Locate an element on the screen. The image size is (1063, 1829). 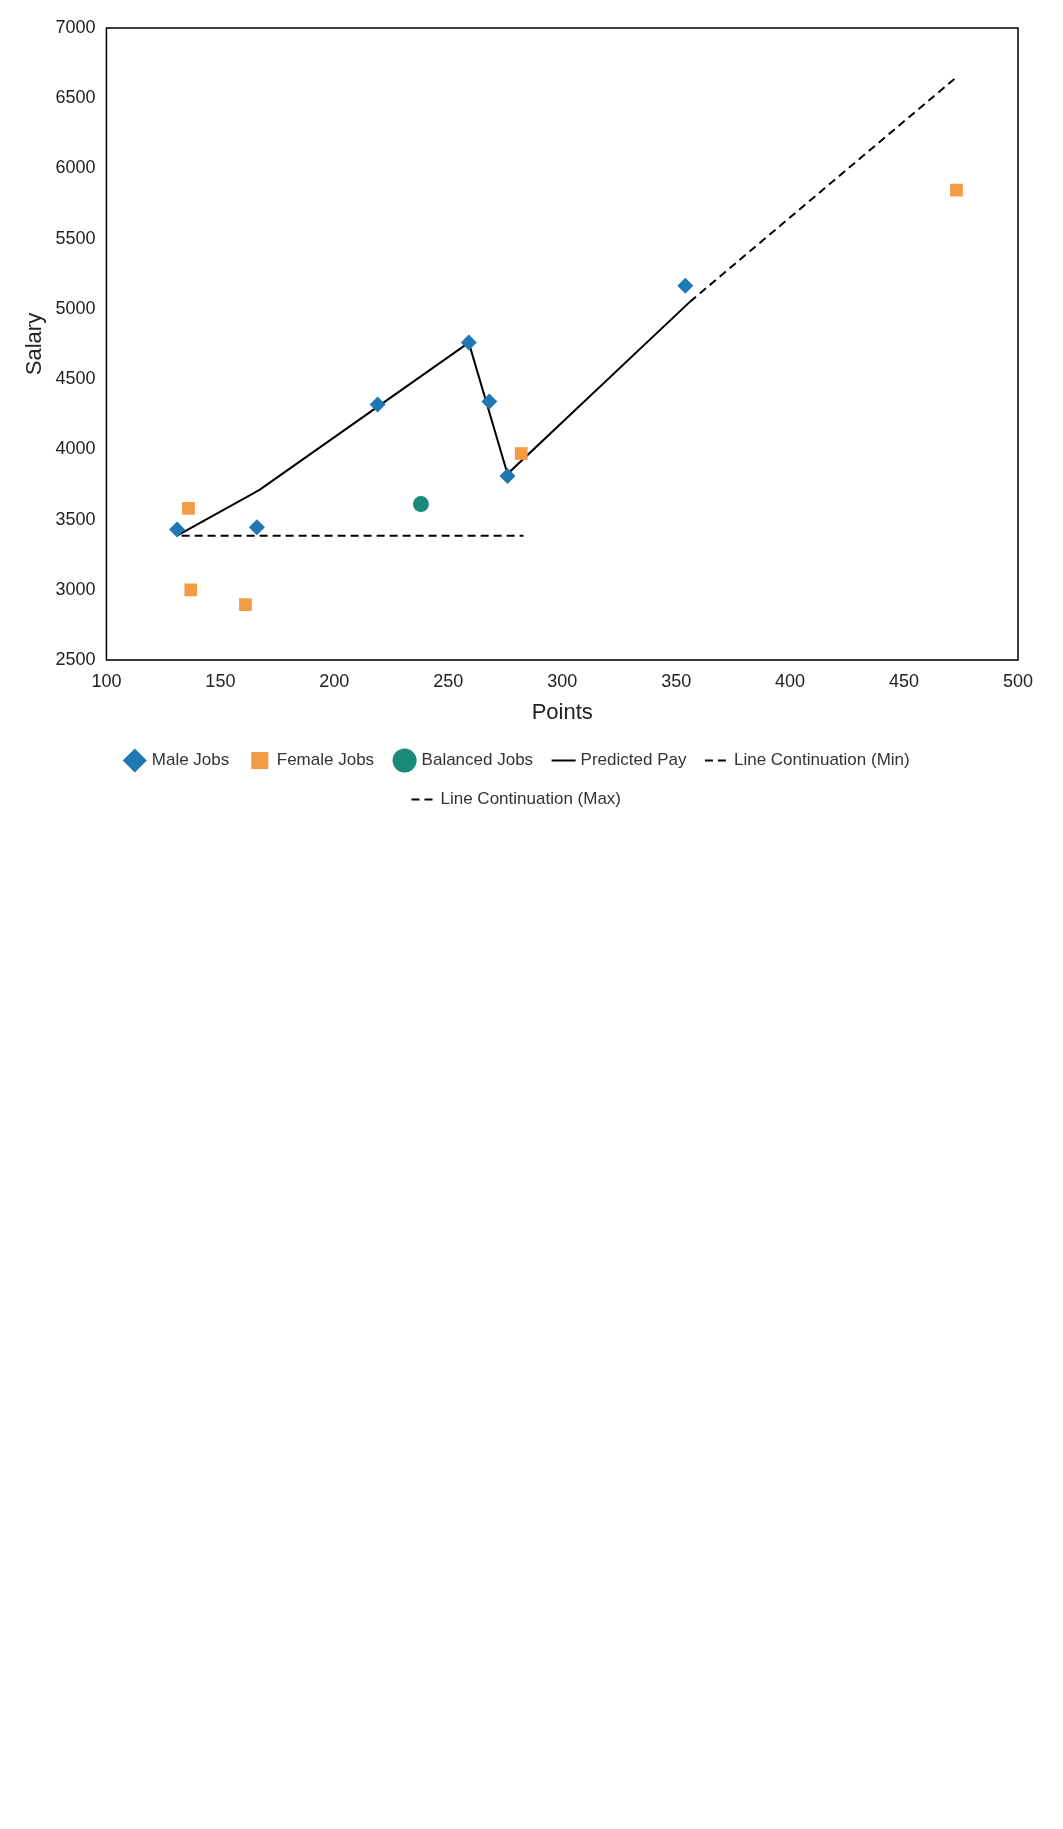
x-tick-label: 150 is located at coordinates (220, 680).